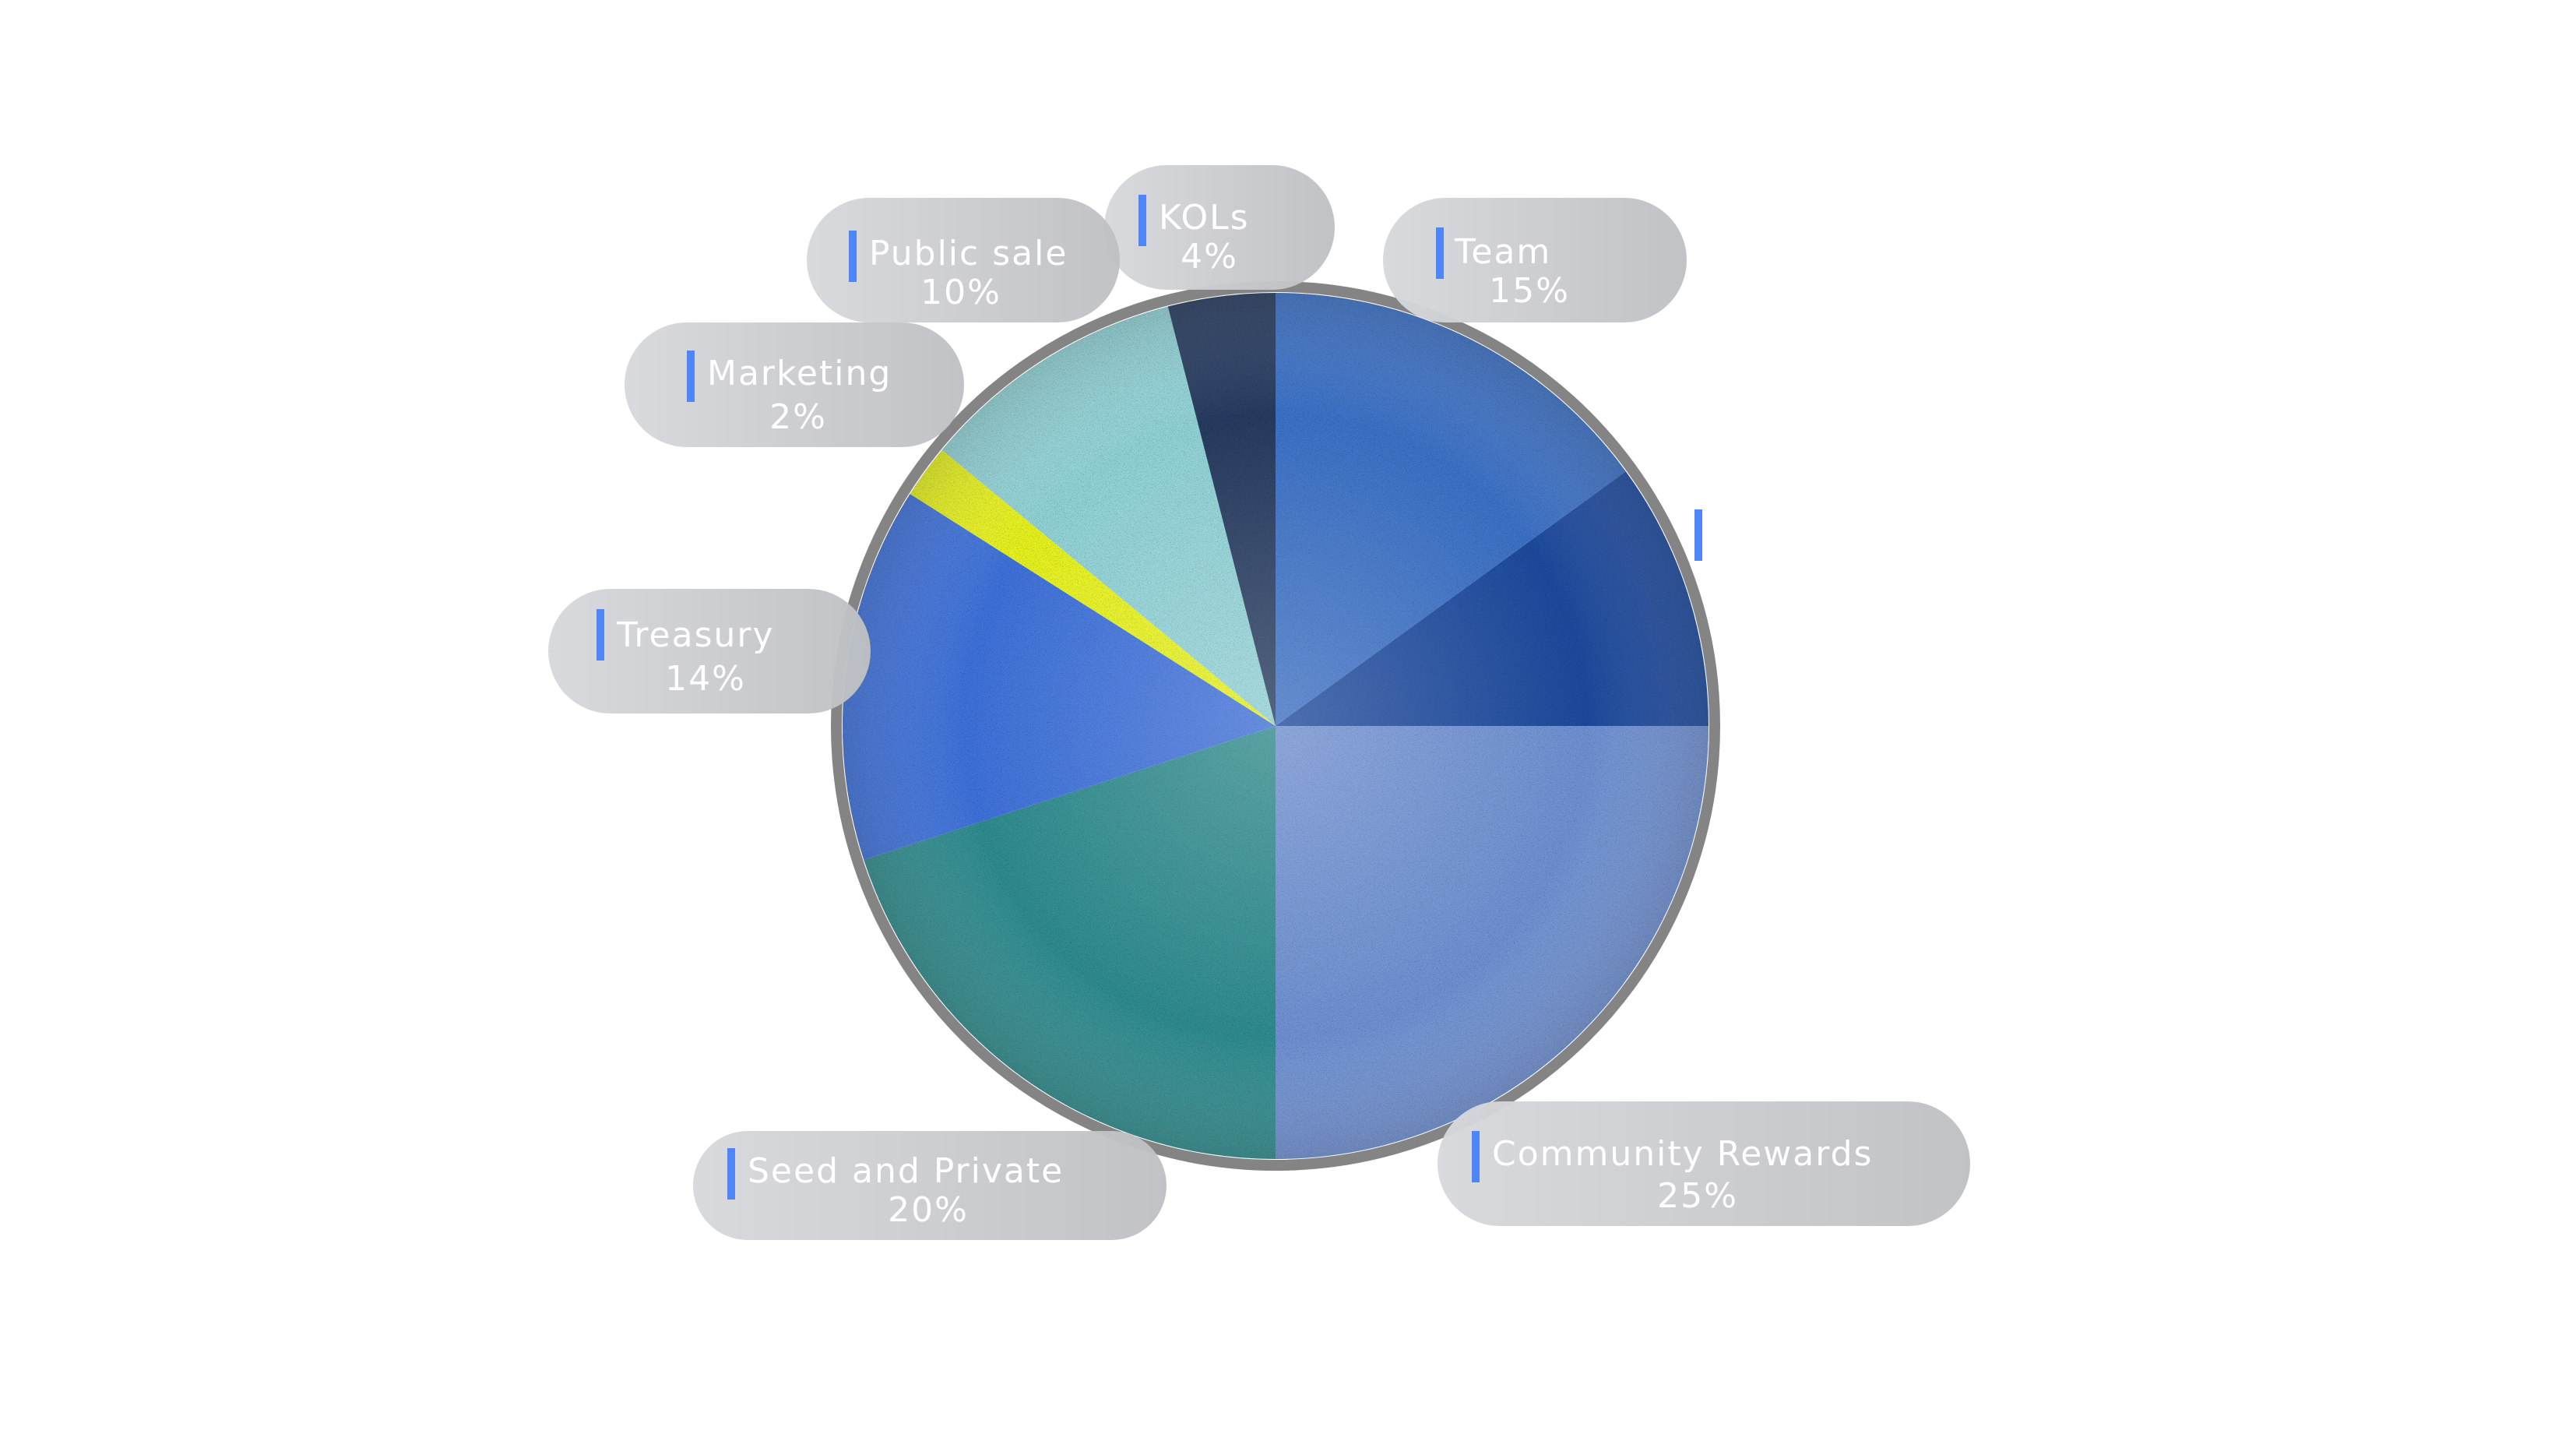  I want to click on label-treasury: Treasury 14%, so click(709, 651).